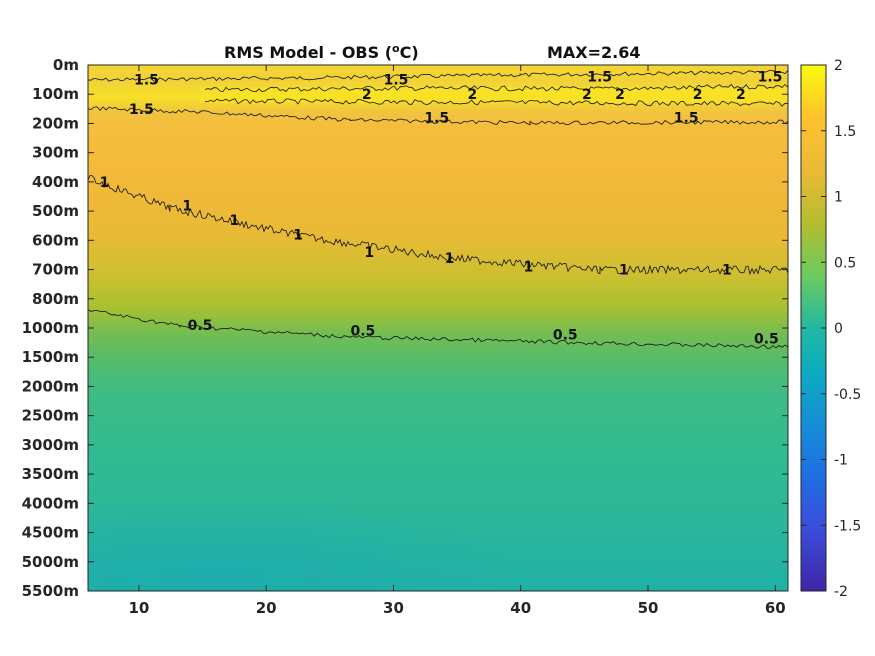 The image size is (875, 656). What do you see at coordinates (55, 270) in the screenshot?
I see `y-tick-label: 700m` at bounding box center [55, 270].